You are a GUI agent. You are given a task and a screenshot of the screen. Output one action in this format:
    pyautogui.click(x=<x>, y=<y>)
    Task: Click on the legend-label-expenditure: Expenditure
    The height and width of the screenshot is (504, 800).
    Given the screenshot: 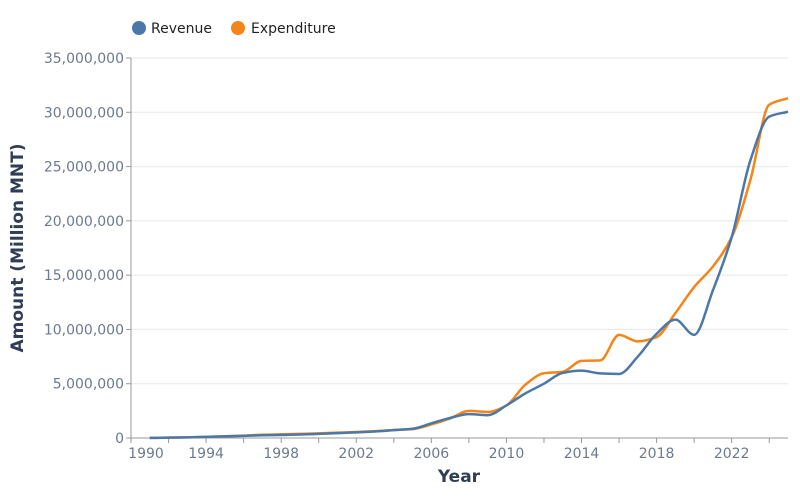 What is the action you would take?
    pyautogui.click(x=293, y=29)
    